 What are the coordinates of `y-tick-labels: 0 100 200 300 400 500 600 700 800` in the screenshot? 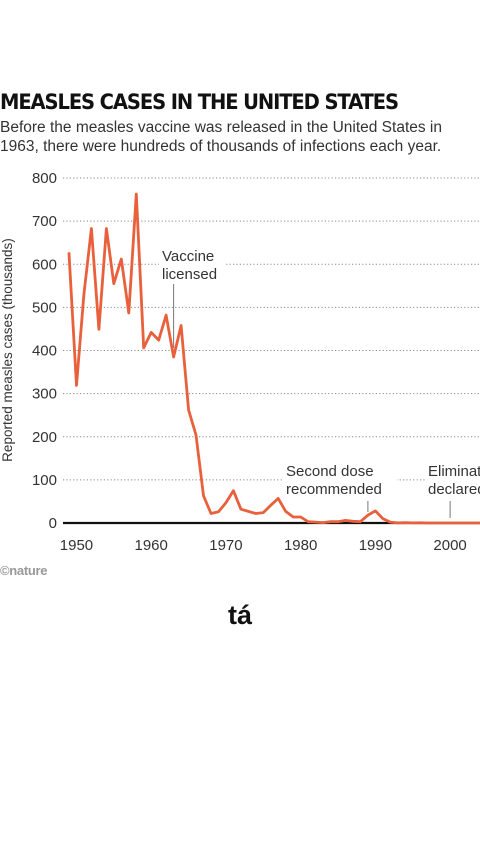 It's located at (44, 351).